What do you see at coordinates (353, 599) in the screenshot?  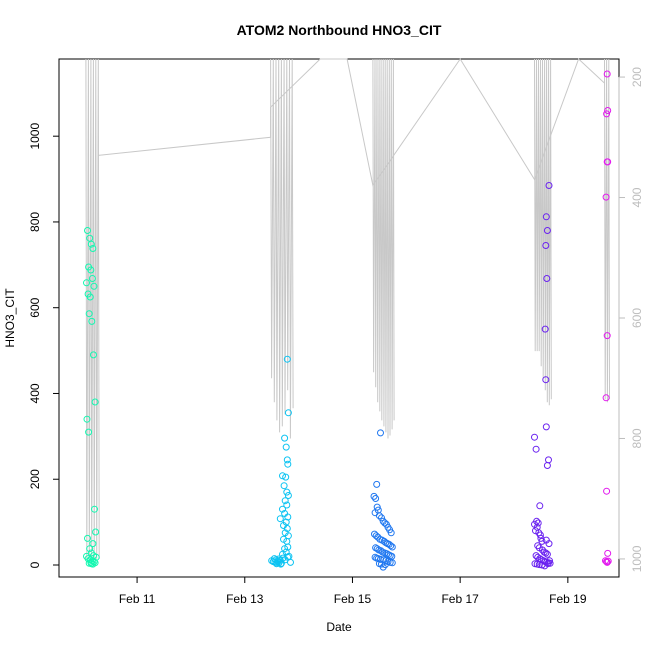 I see `x-tick-label: Feb 15` at bounding box center [353, 599].